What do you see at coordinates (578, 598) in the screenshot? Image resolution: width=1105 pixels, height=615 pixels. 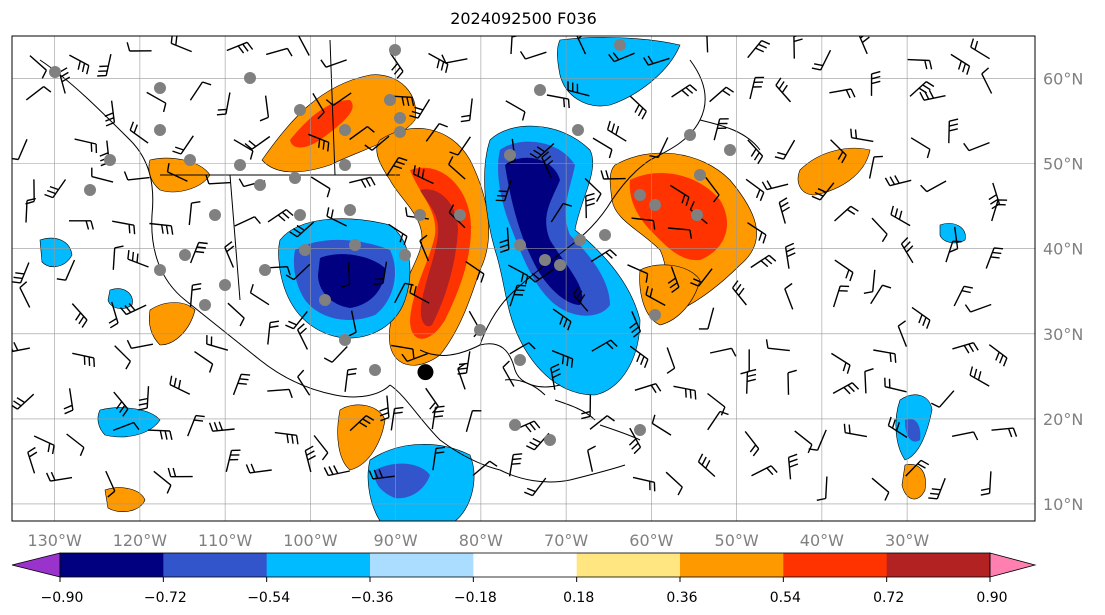 I see `colorbar-tick-label: 0.18` at bounding box center [578, 598].